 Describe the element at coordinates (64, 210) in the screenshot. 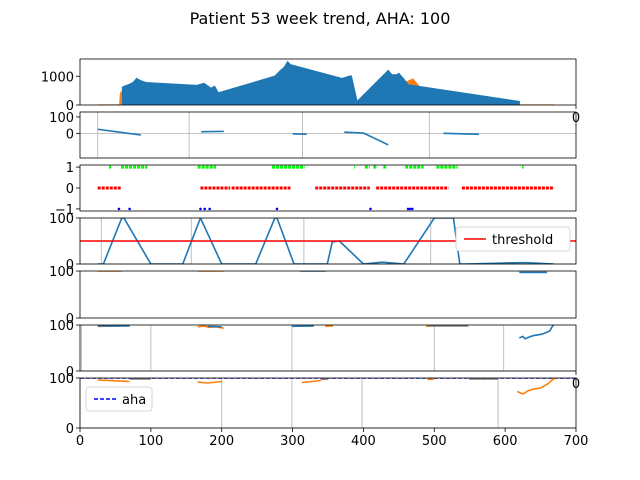

I see `y-tick-label: −1` at that location.